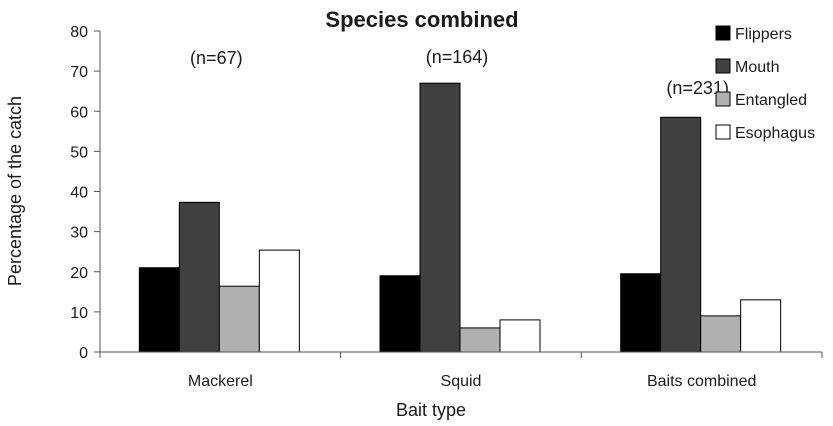  What do you see at coordinates (79, 72) in the screenshot?
I see `y-tick-label: 70` at bounding box center [79, 72].